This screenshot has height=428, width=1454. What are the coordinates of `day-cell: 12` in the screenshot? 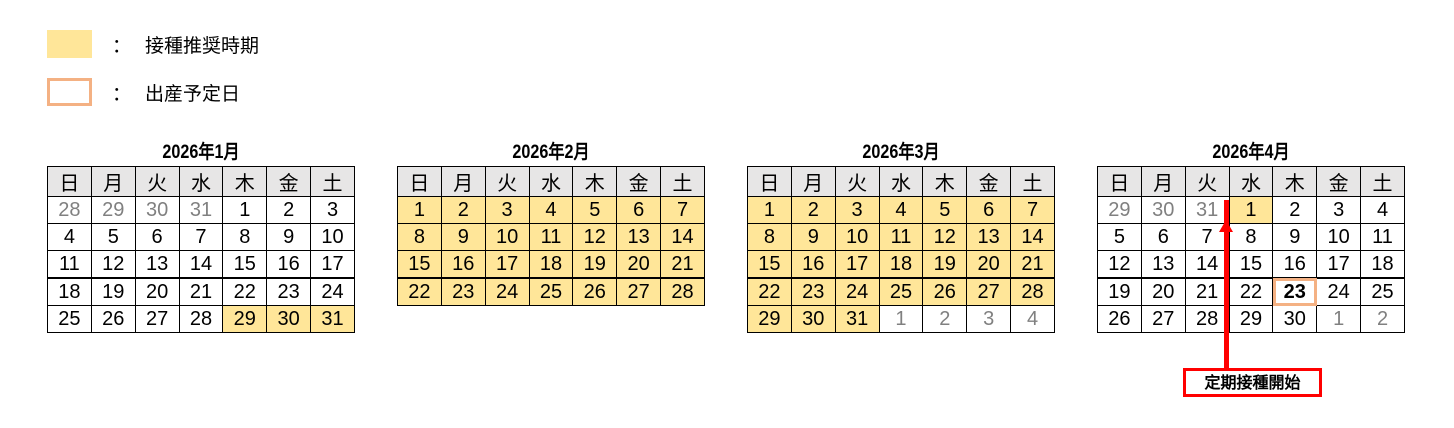 It's located at (945, 237).